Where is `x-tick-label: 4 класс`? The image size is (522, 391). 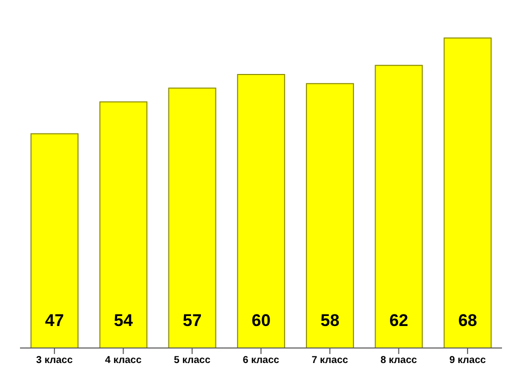
x-tick-label: 4 класс is located at coordinates (123, 360).